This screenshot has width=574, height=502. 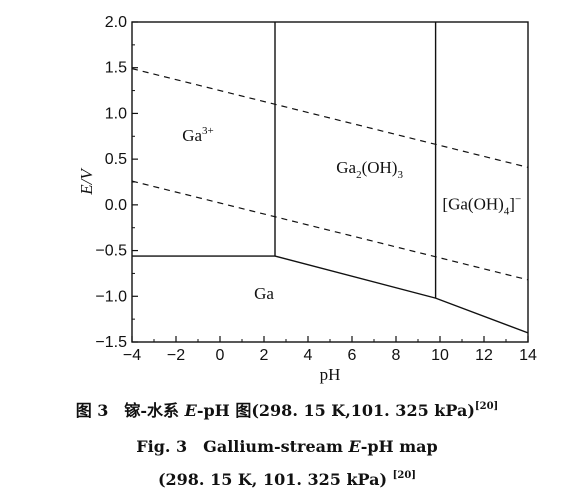 What do you see at coordinates (399, 446) in the screenshot?
I see `caption-en1-suffix: -pH map` at bounding box center [399, 446].